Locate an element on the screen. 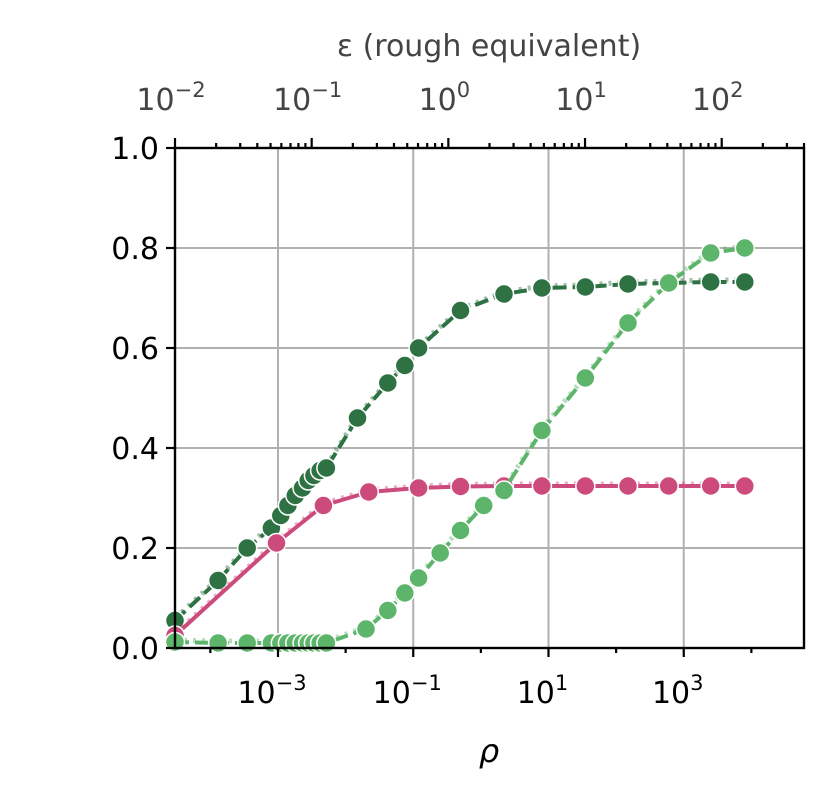 The image size is (832, 805). top-tick-exp: −2 is located at coordinates (190, 90).